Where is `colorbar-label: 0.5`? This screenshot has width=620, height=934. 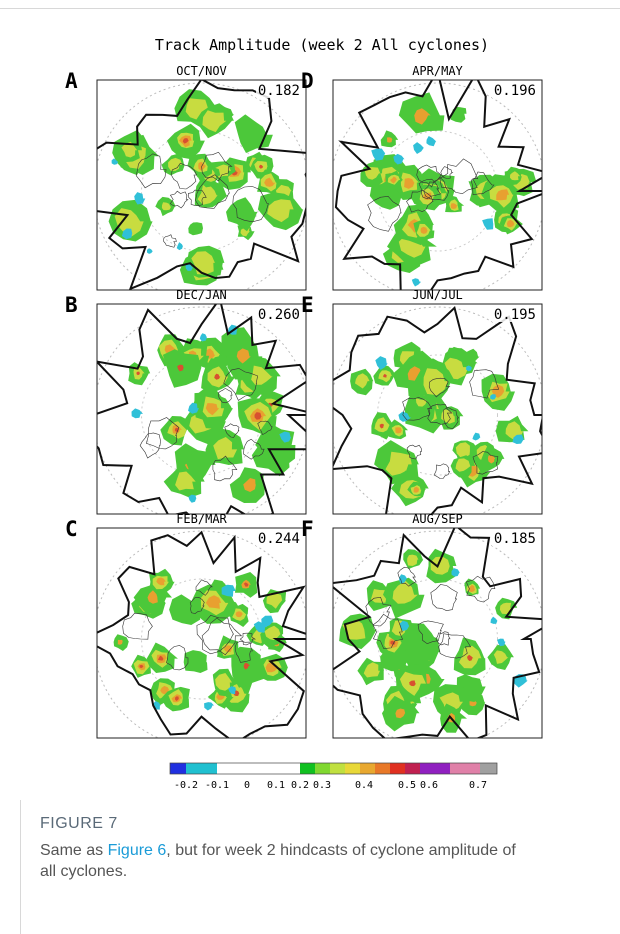
colorbar-label: 0.5 is located at coordinates (407, 785).